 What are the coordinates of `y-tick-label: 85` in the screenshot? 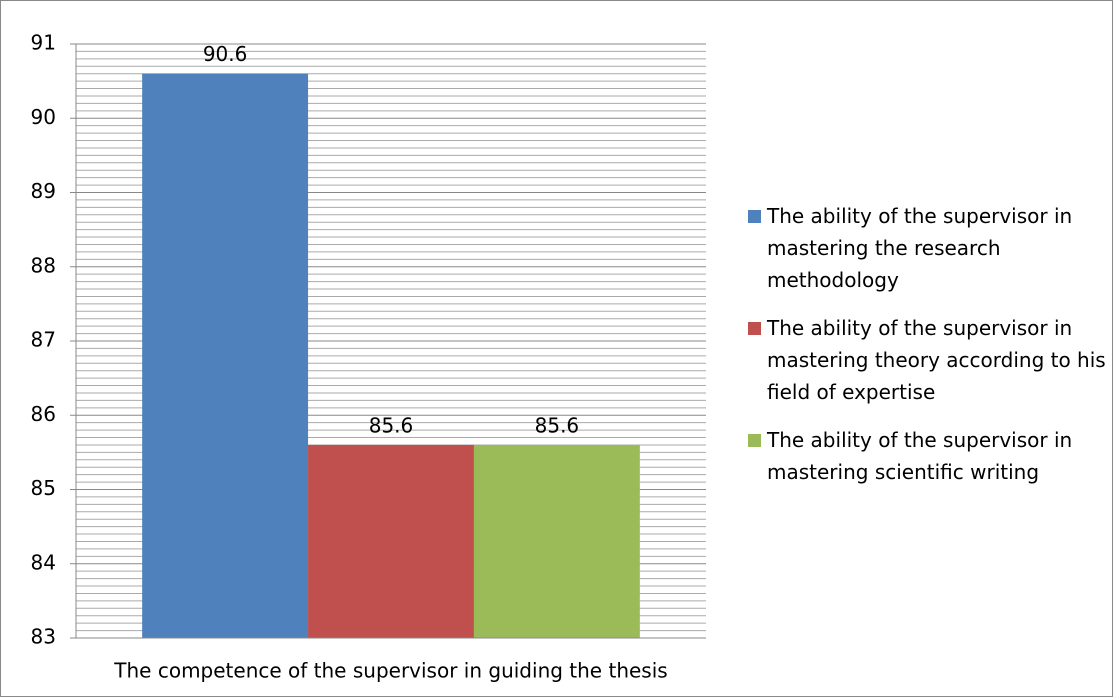 It's located at (43, 488).